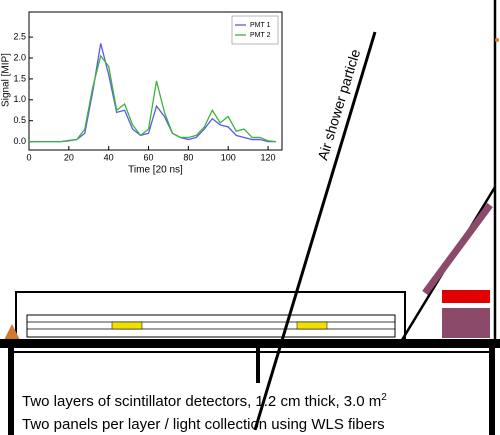 Image resolution: width=500 pixels, height=435 pixels. I want to click on x-tick-label: 0, so click(28, 157).